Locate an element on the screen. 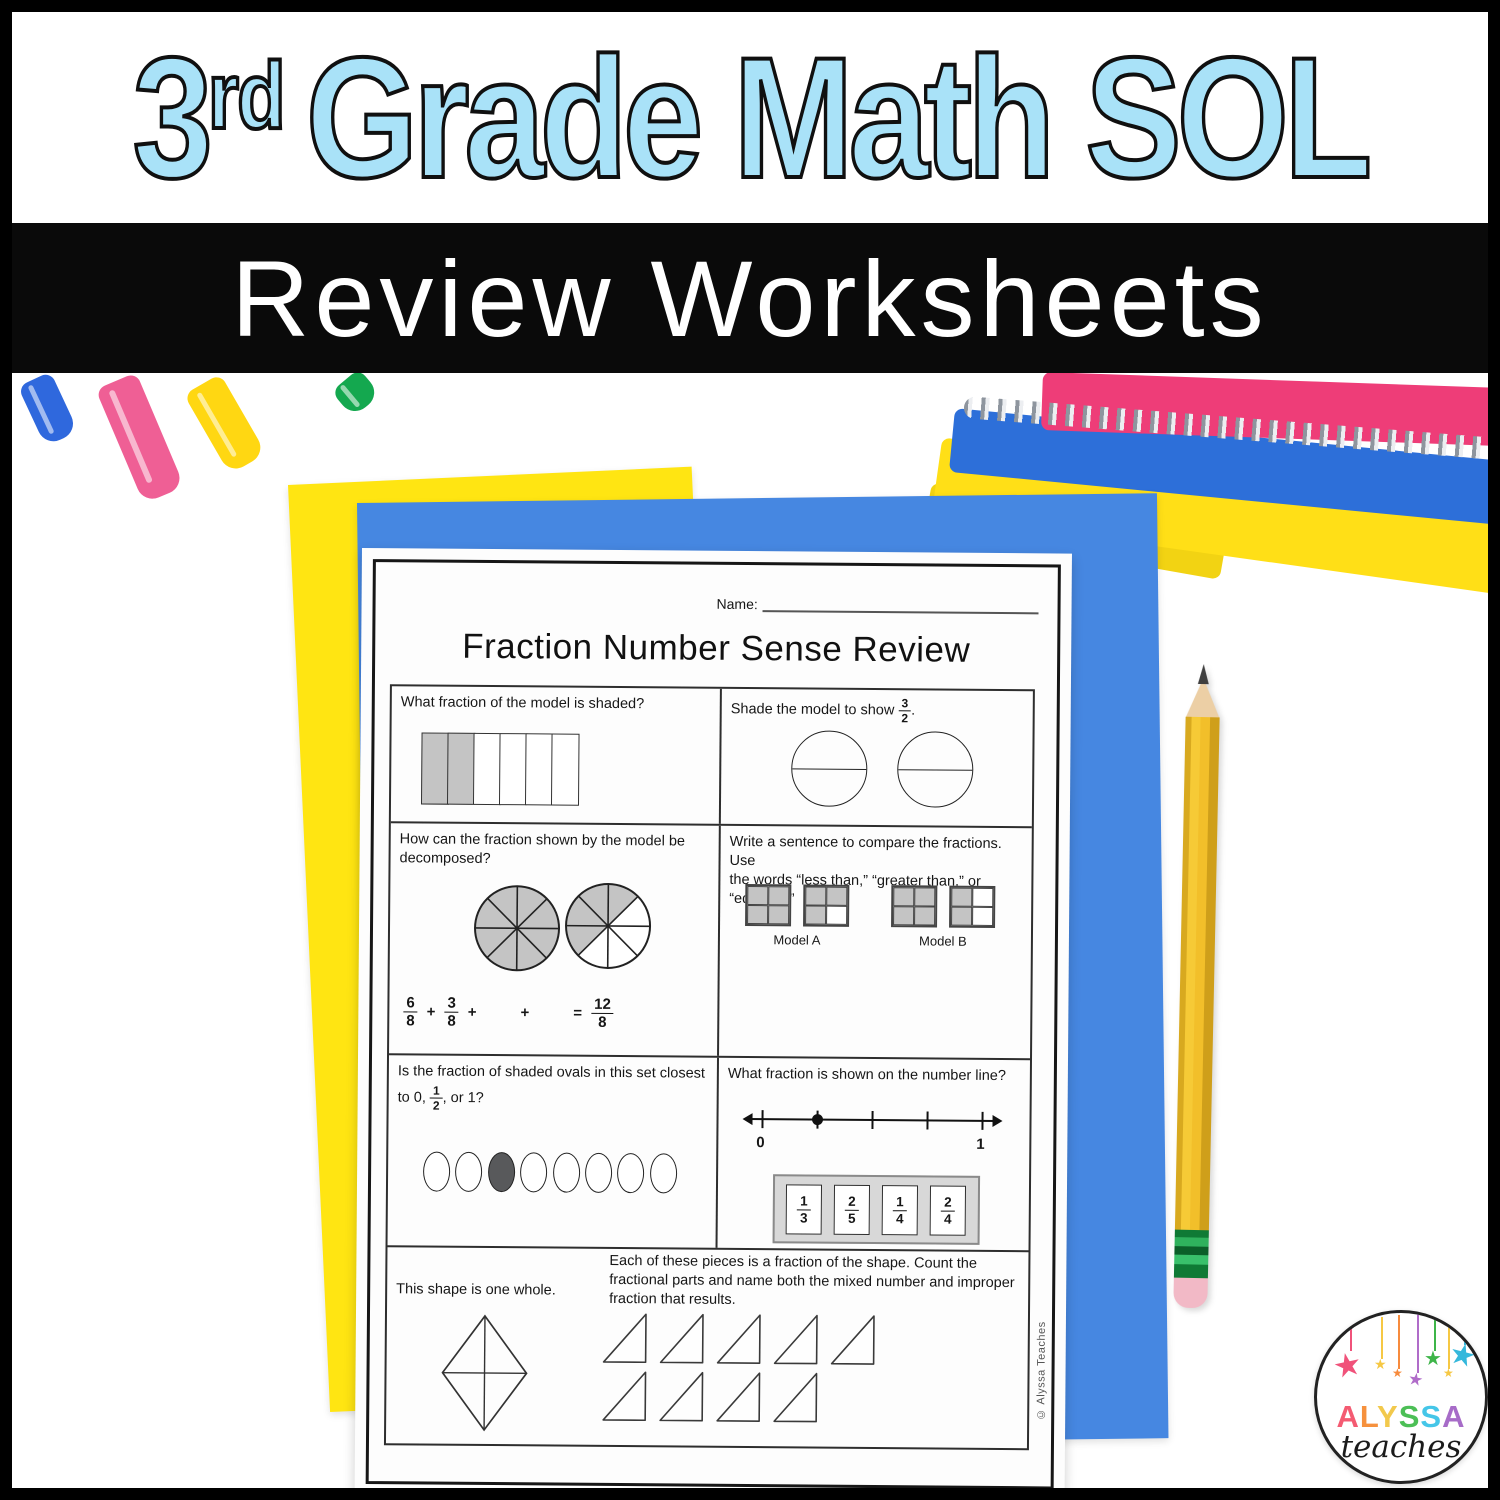  name-row: Name: is located at coordinates (878, 604).